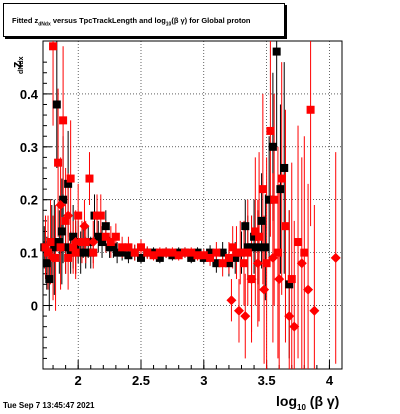 This screenshot has height=414, width=400. I want to click on y-tick-label: 0.2, so click(29, 200).